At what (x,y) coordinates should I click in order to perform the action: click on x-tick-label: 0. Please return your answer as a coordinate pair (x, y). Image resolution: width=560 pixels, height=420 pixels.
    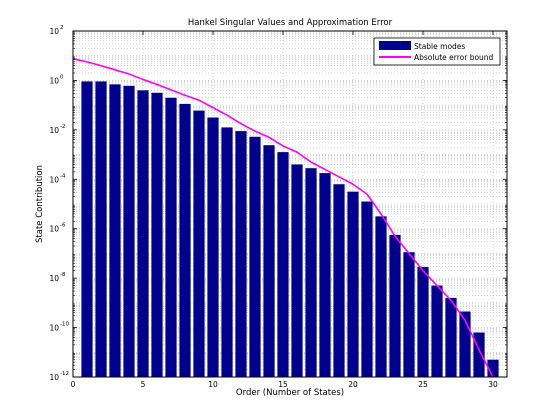
    Looking at the image, I should click on (73, 384).